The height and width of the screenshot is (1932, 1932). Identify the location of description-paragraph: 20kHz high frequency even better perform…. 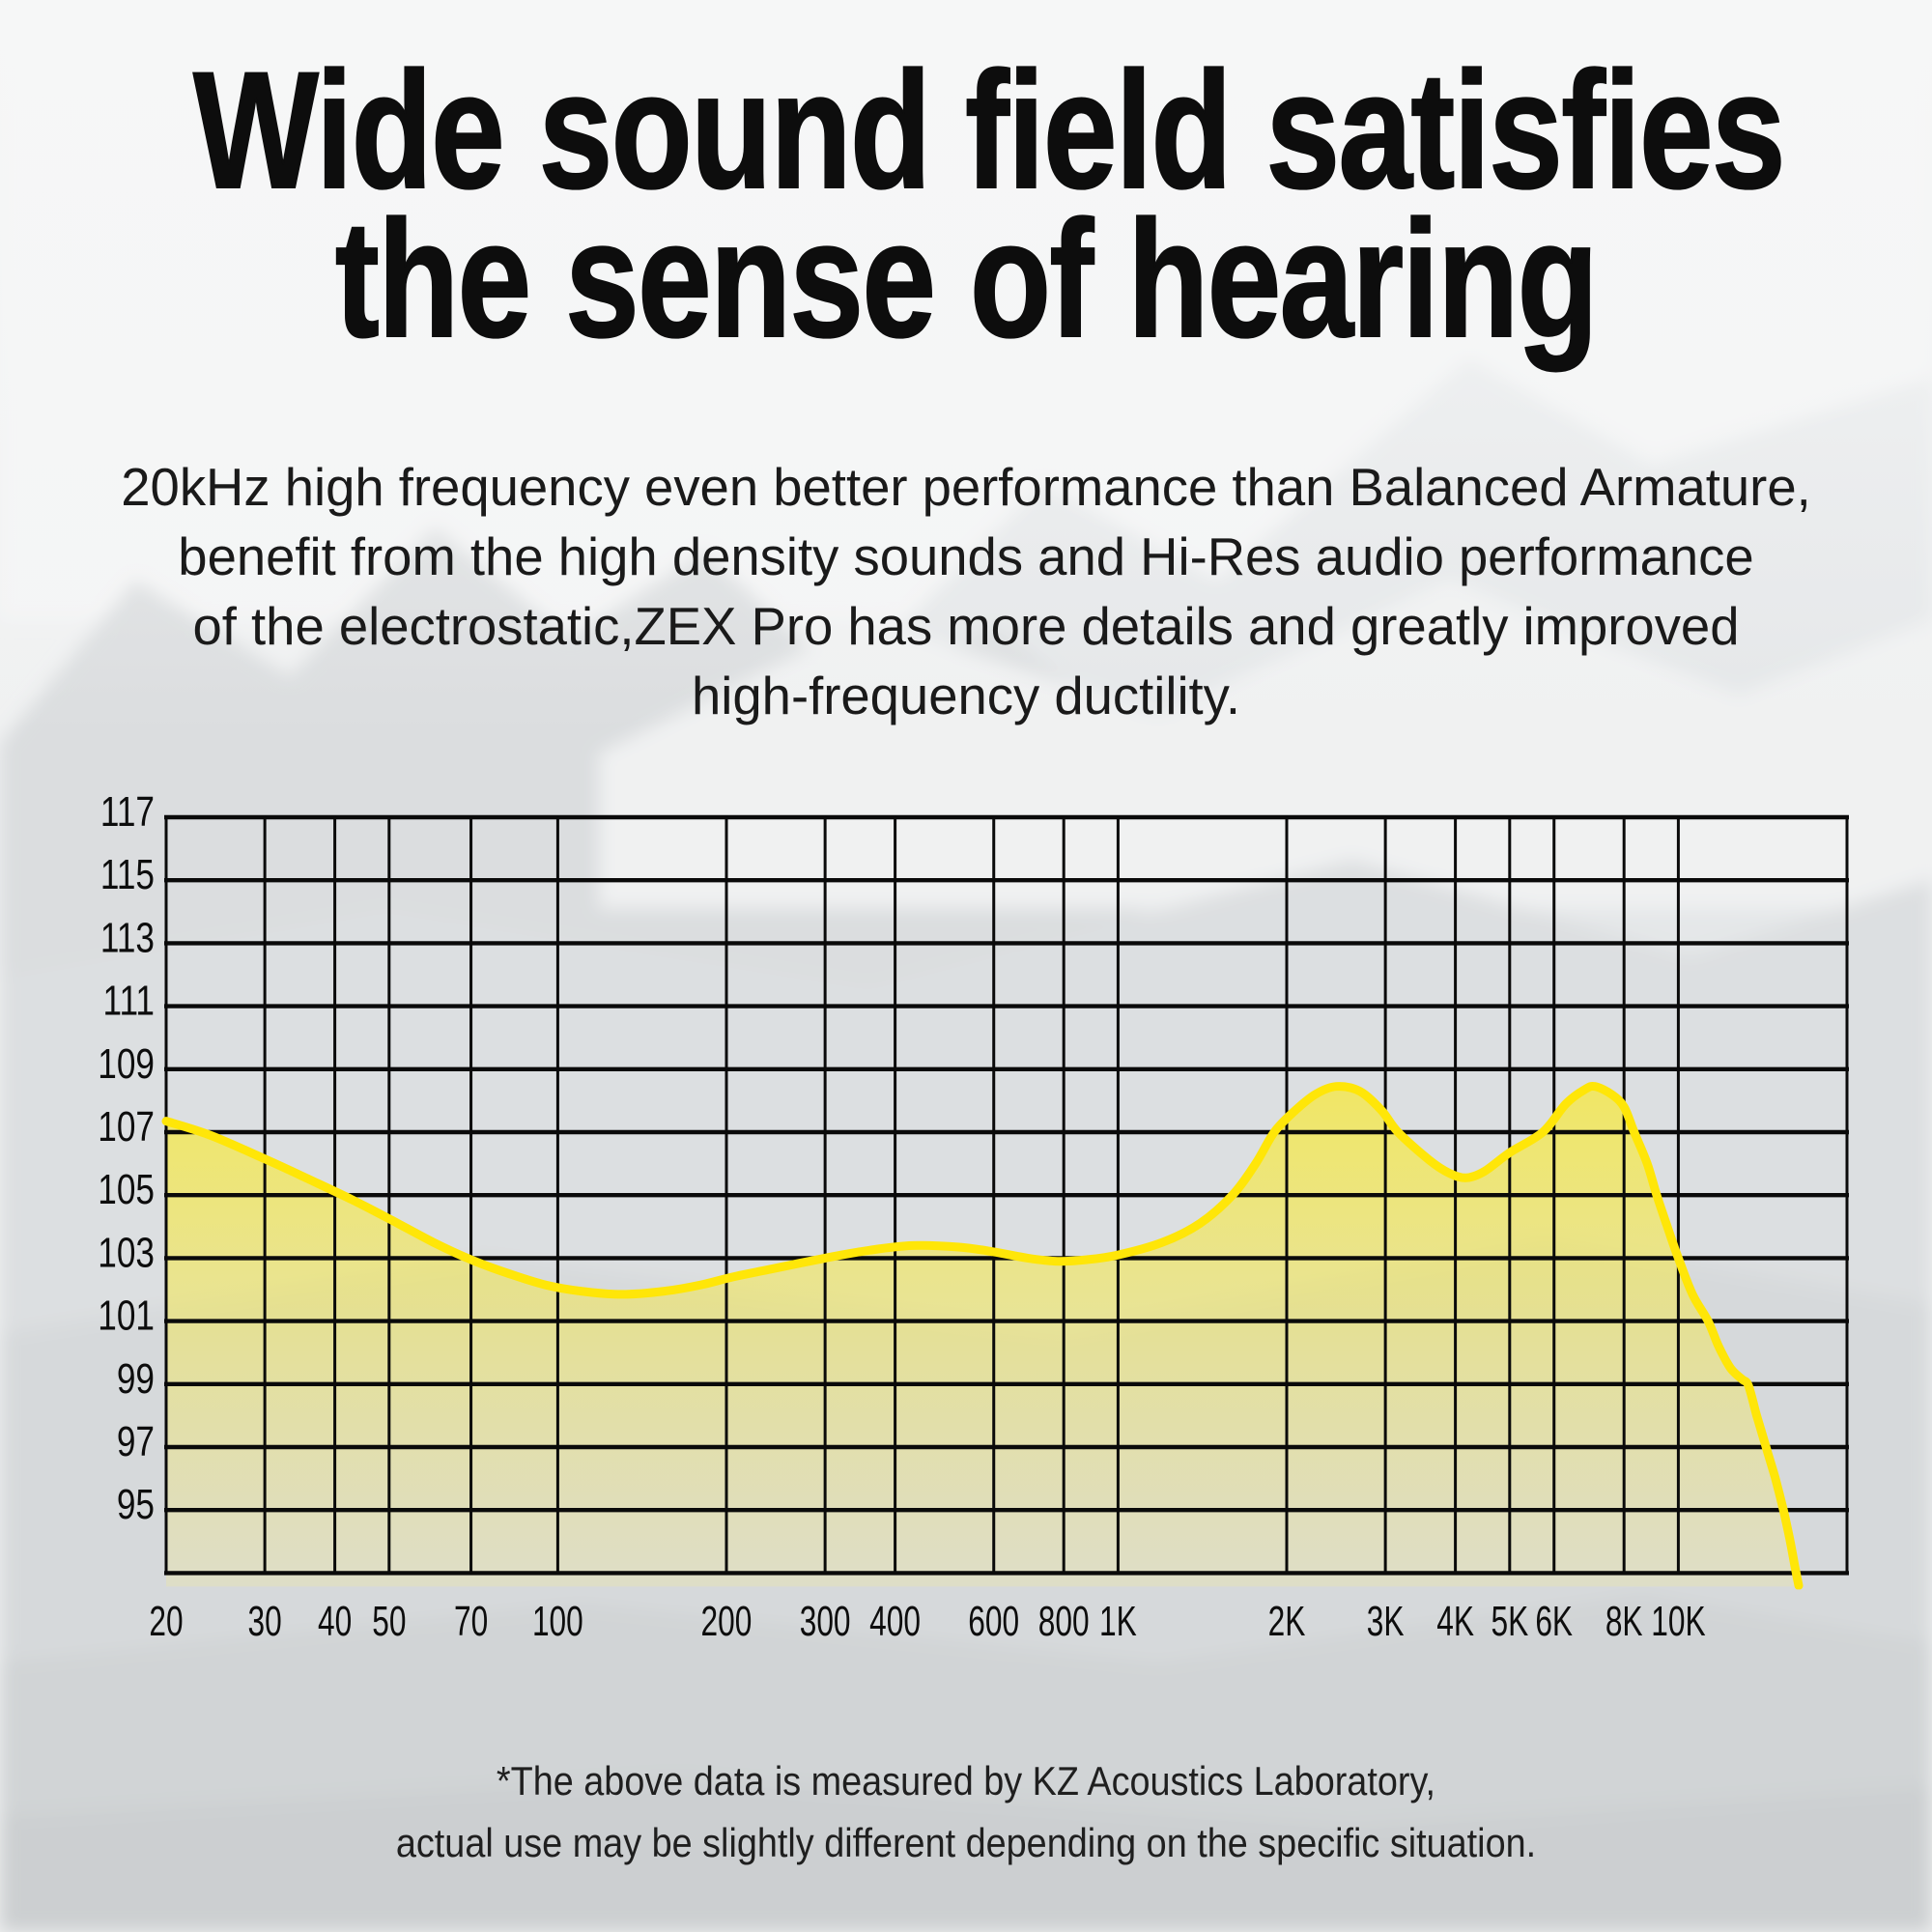
(966, 591).